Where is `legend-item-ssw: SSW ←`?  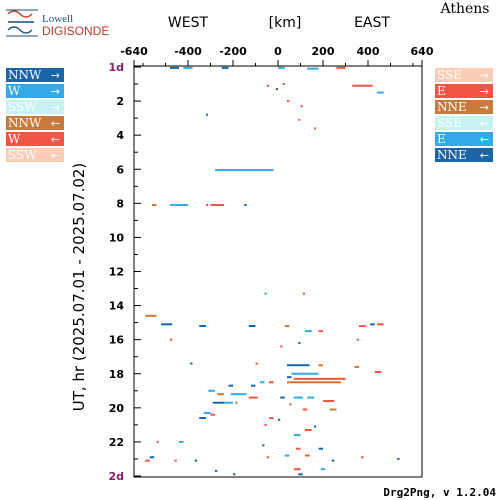
legend-item-ssw: SSW ← is located at coordinates (35, 155).